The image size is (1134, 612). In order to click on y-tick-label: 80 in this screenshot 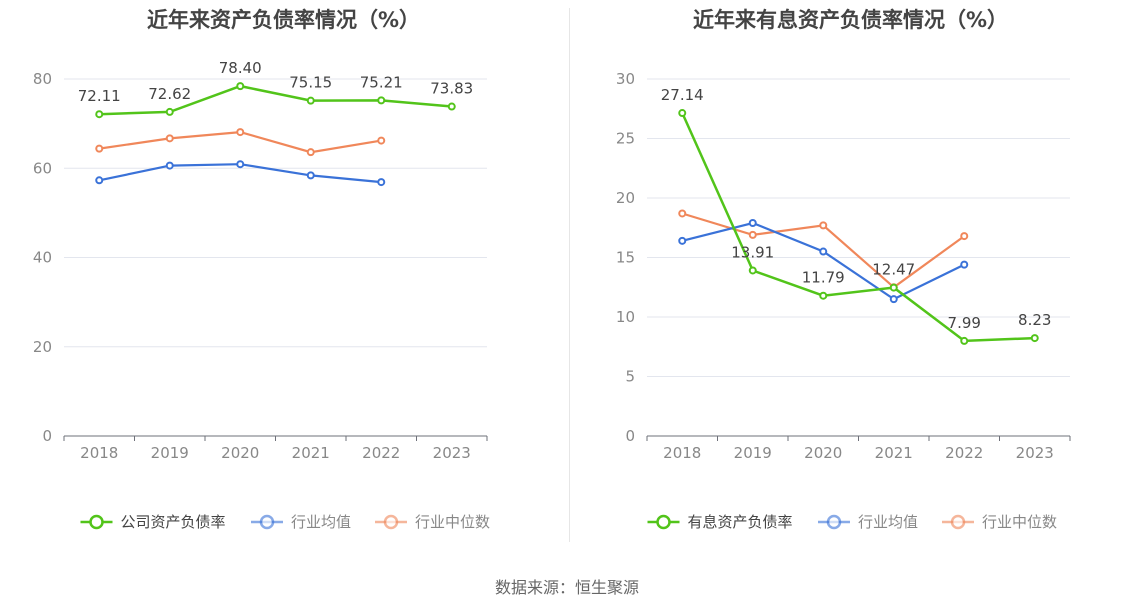, I will do `click(42, 79)`.